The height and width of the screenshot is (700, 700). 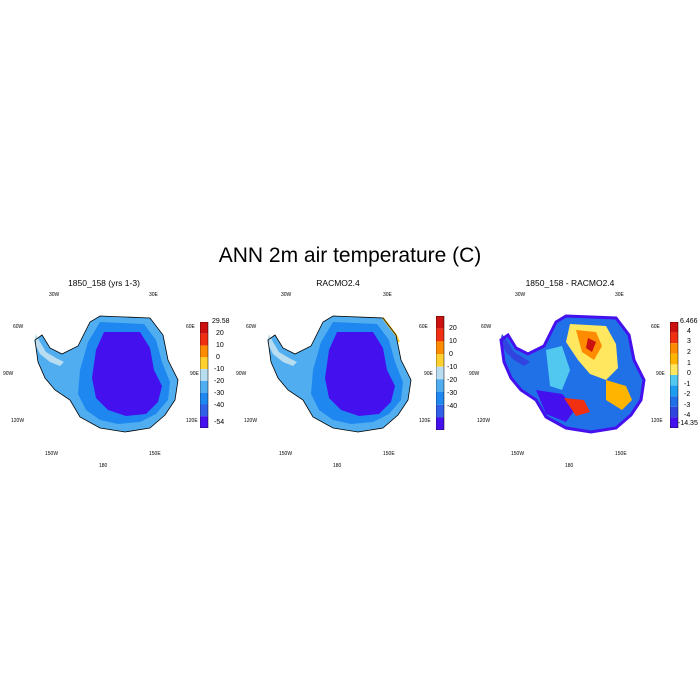 I want to click on colorbar-label: -4, so click(x=687, y=415).